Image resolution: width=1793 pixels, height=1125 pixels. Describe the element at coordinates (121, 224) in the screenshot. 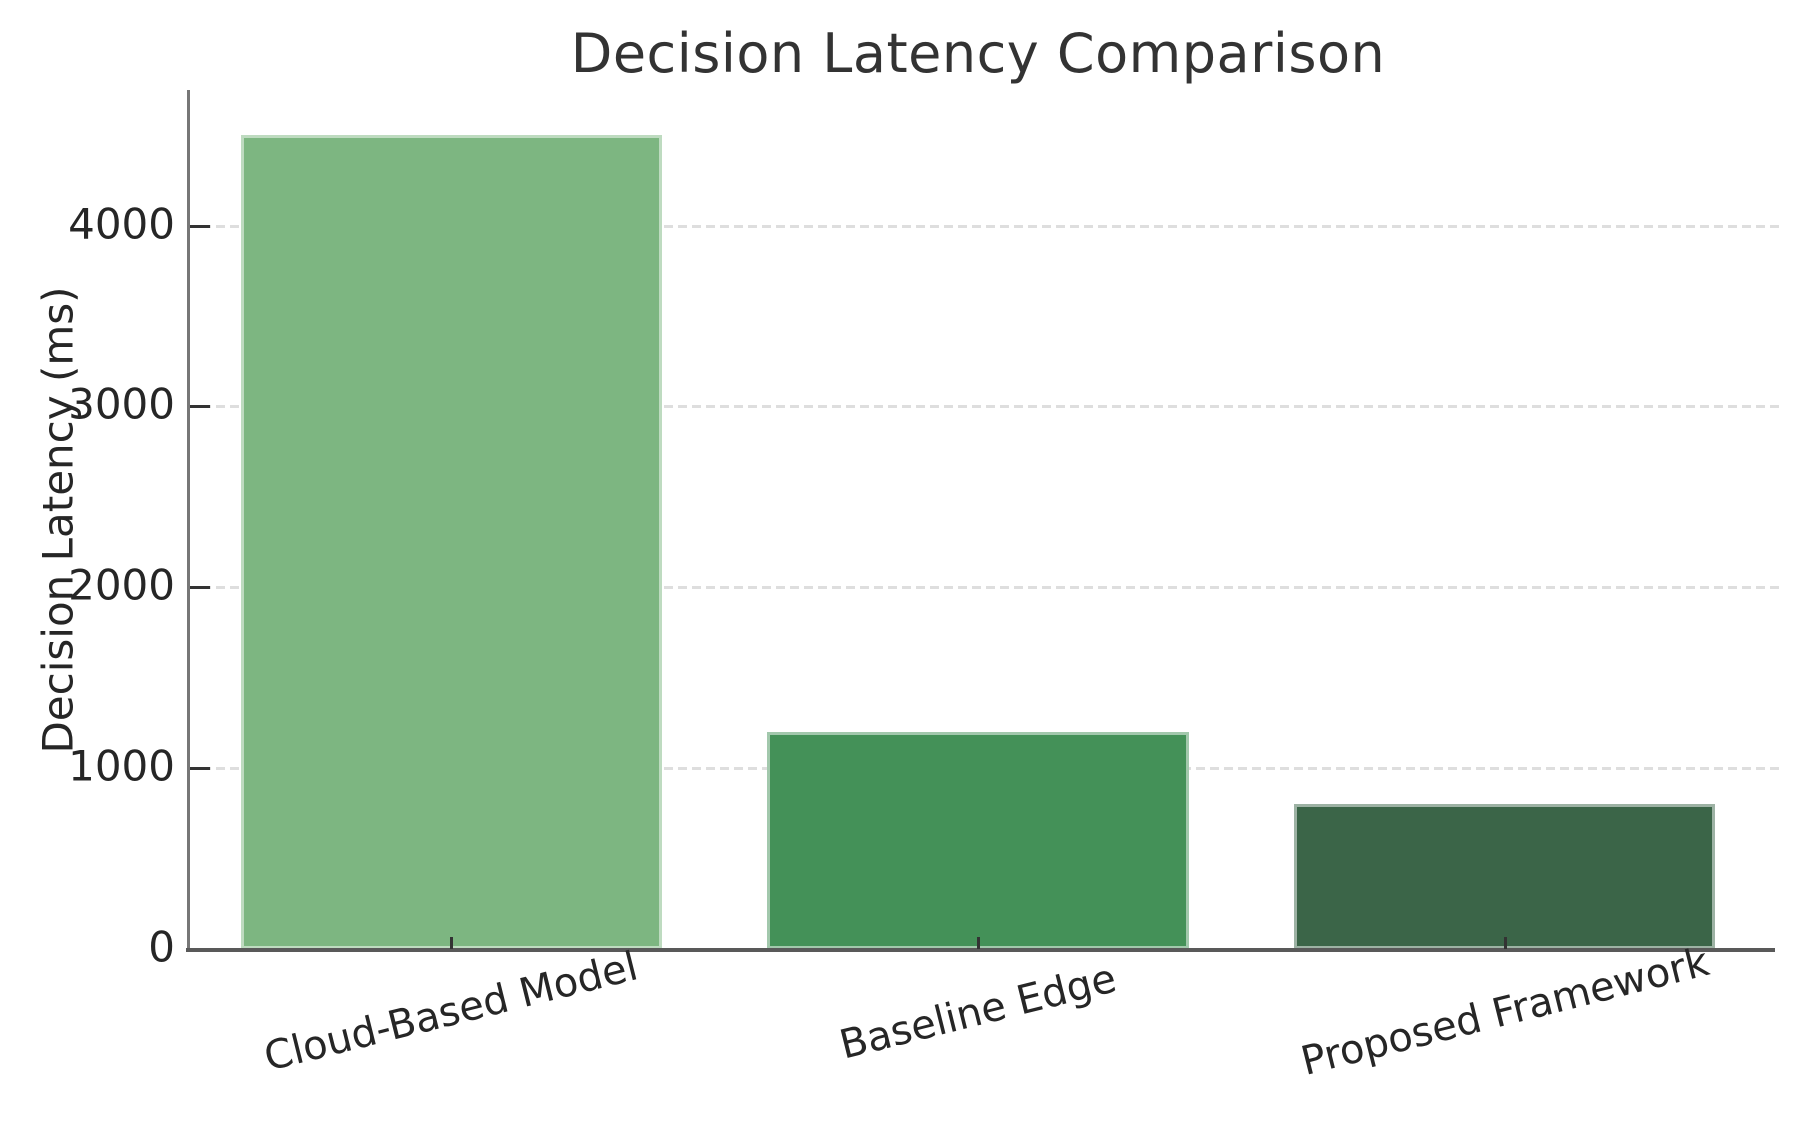

I see `ytick-label-4000: 4000` at that location.